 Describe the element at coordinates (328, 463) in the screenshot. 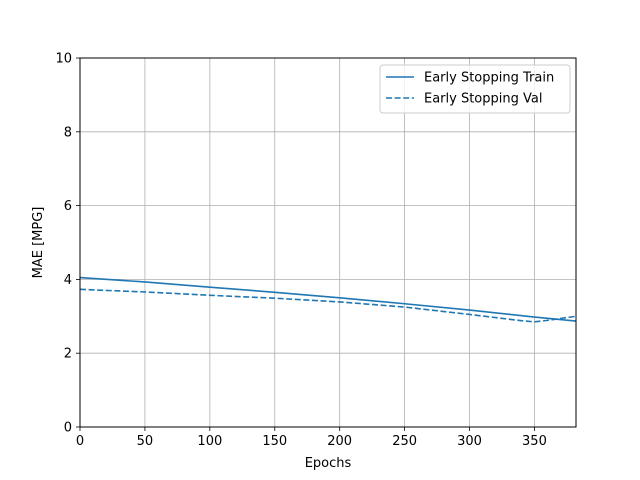

I see `x-axis-title: Epochs` at that location.